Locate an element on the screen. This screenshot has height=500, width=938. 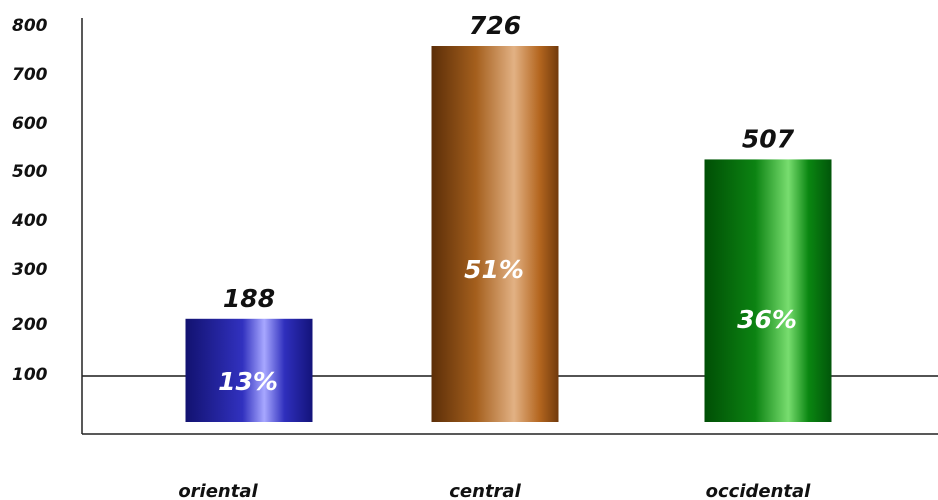
y-tick-label-200: 200 is located at coordinates (30, 325).